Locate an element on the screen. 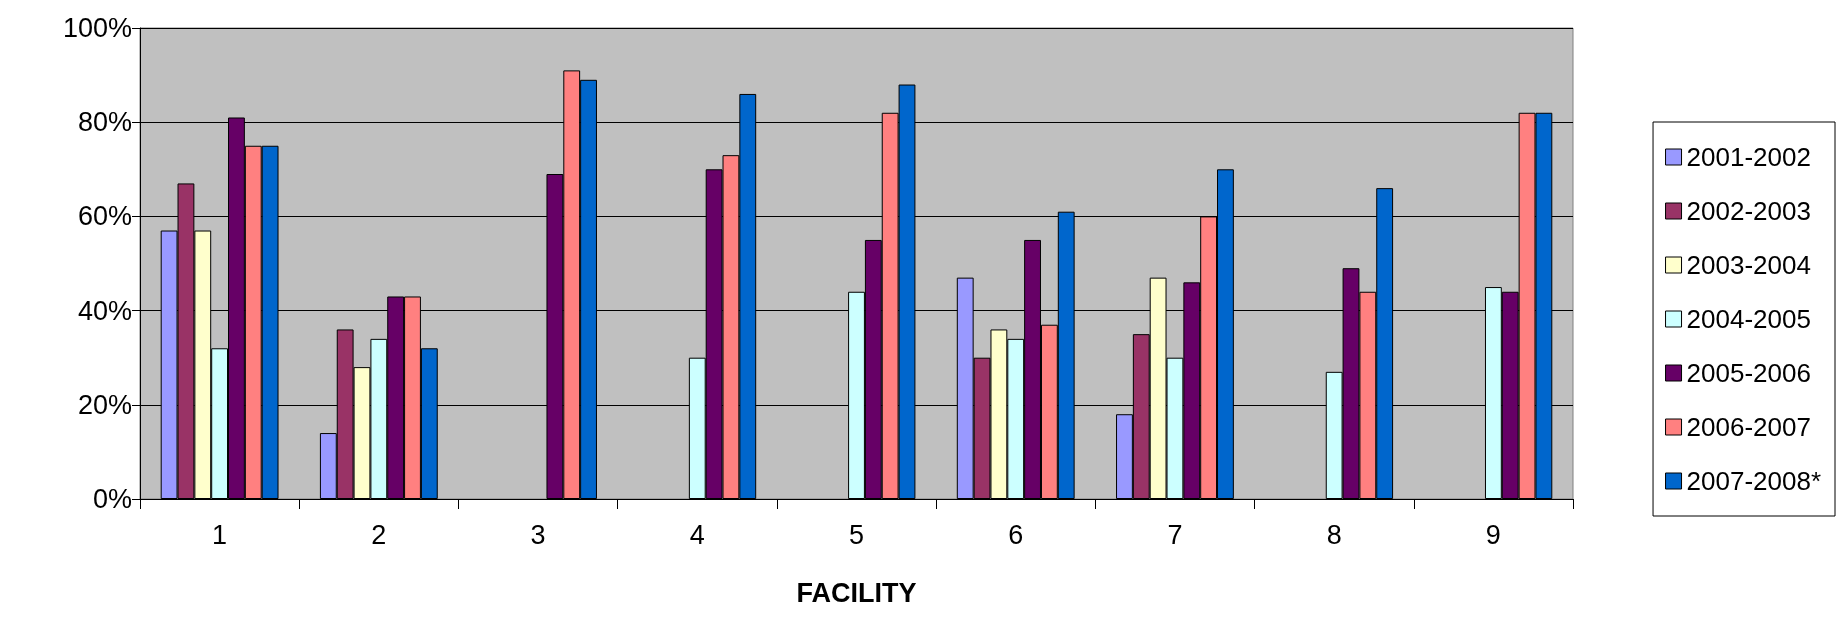  y-tick-label: 100% is located at coordinates (97, 28).